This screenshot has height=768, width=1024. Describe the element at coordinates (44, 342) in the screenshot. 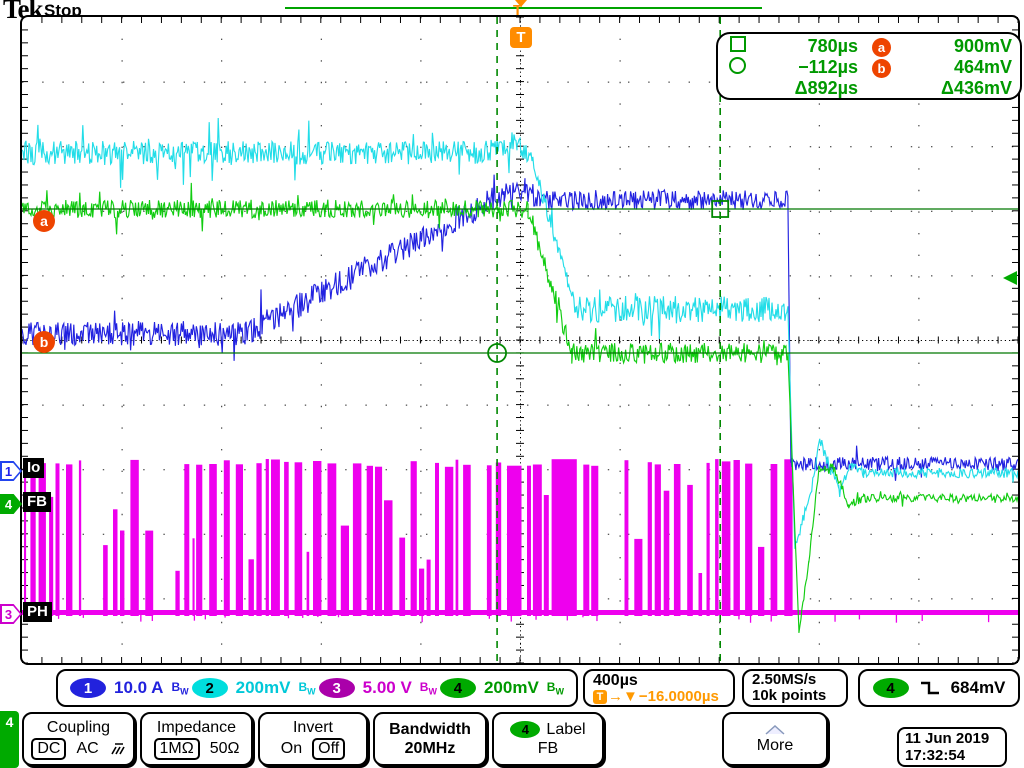

I see `cursor-b-chip: b` at that location.